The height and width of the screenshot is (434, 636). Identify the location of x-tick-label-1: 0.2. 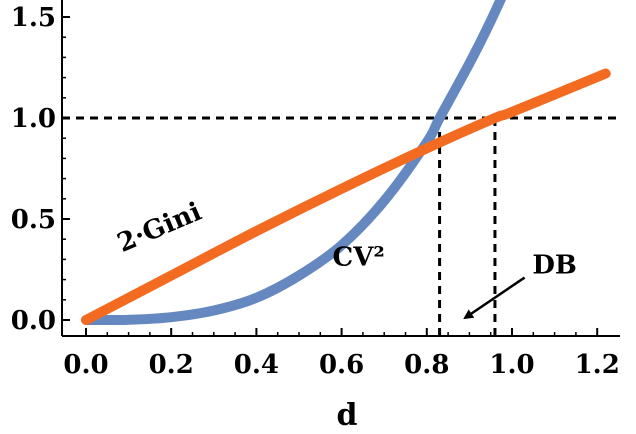
(171, 365).